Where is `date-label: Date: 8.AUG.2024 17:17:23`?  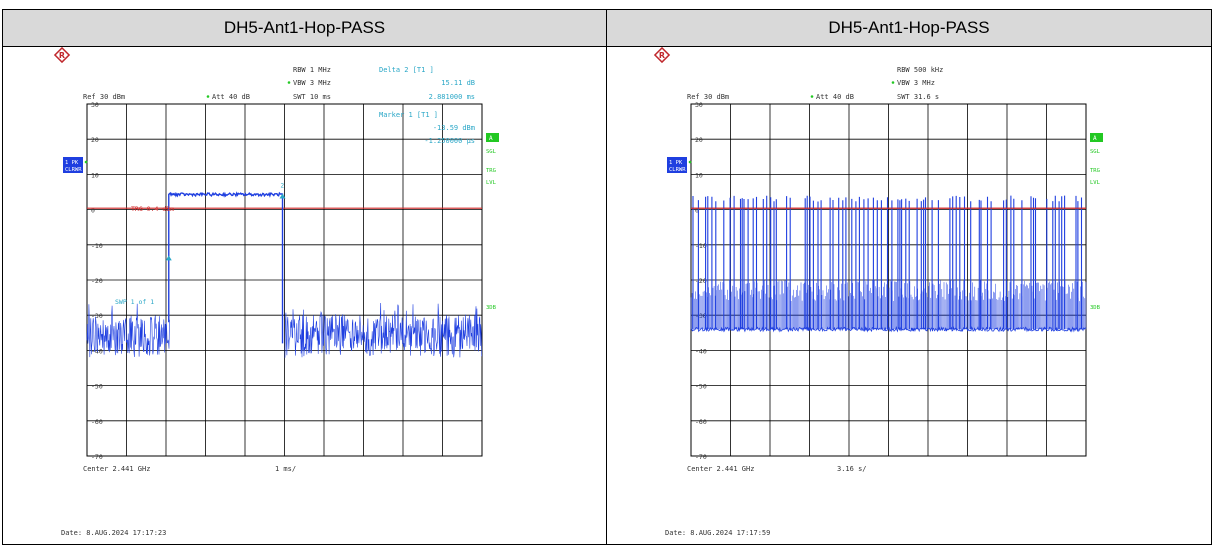
date-label: Date: 8.AUG.2024 17:17:23 is located at coordinates (113, 533).